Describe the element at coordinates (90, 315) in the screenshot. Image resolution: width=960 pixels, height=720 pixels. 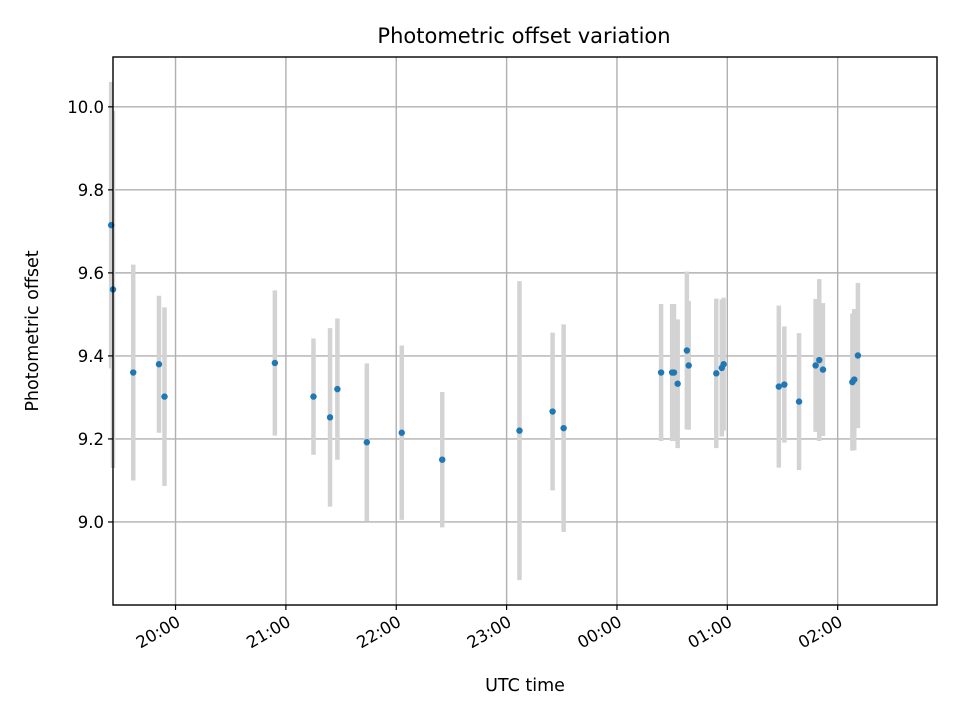
I see `y-axis-ticks: 9.0 9.2 9.4 9.6 9.8 10.0` at that location.